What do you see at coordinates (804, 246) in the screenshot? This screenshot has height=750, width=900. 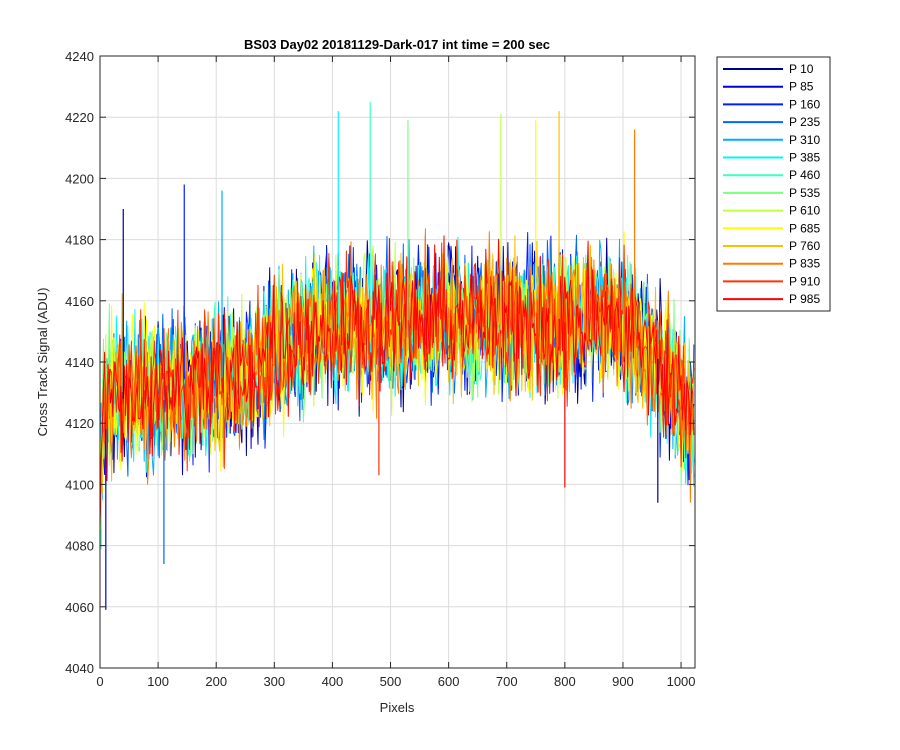 I see `legend-entry: P 760` at bounding box center [804, 246].